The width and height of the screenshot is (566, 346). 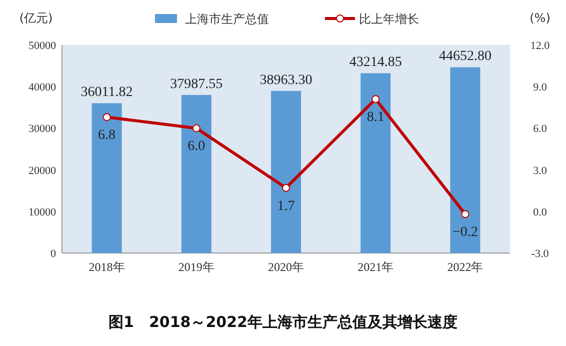 What do you see at coordinates (286, 206) in the screenshot?
I see `data-label: 1.7` at bounding box center [286, 206].